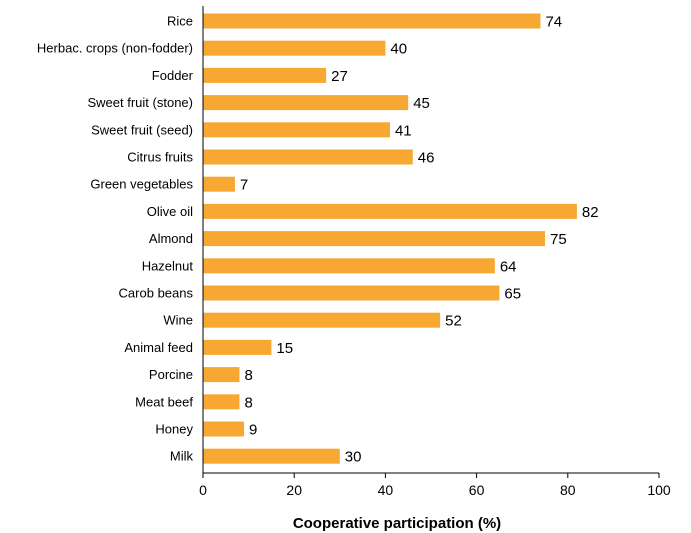  I want to click on value-label-11: 52, so click(453, 321).